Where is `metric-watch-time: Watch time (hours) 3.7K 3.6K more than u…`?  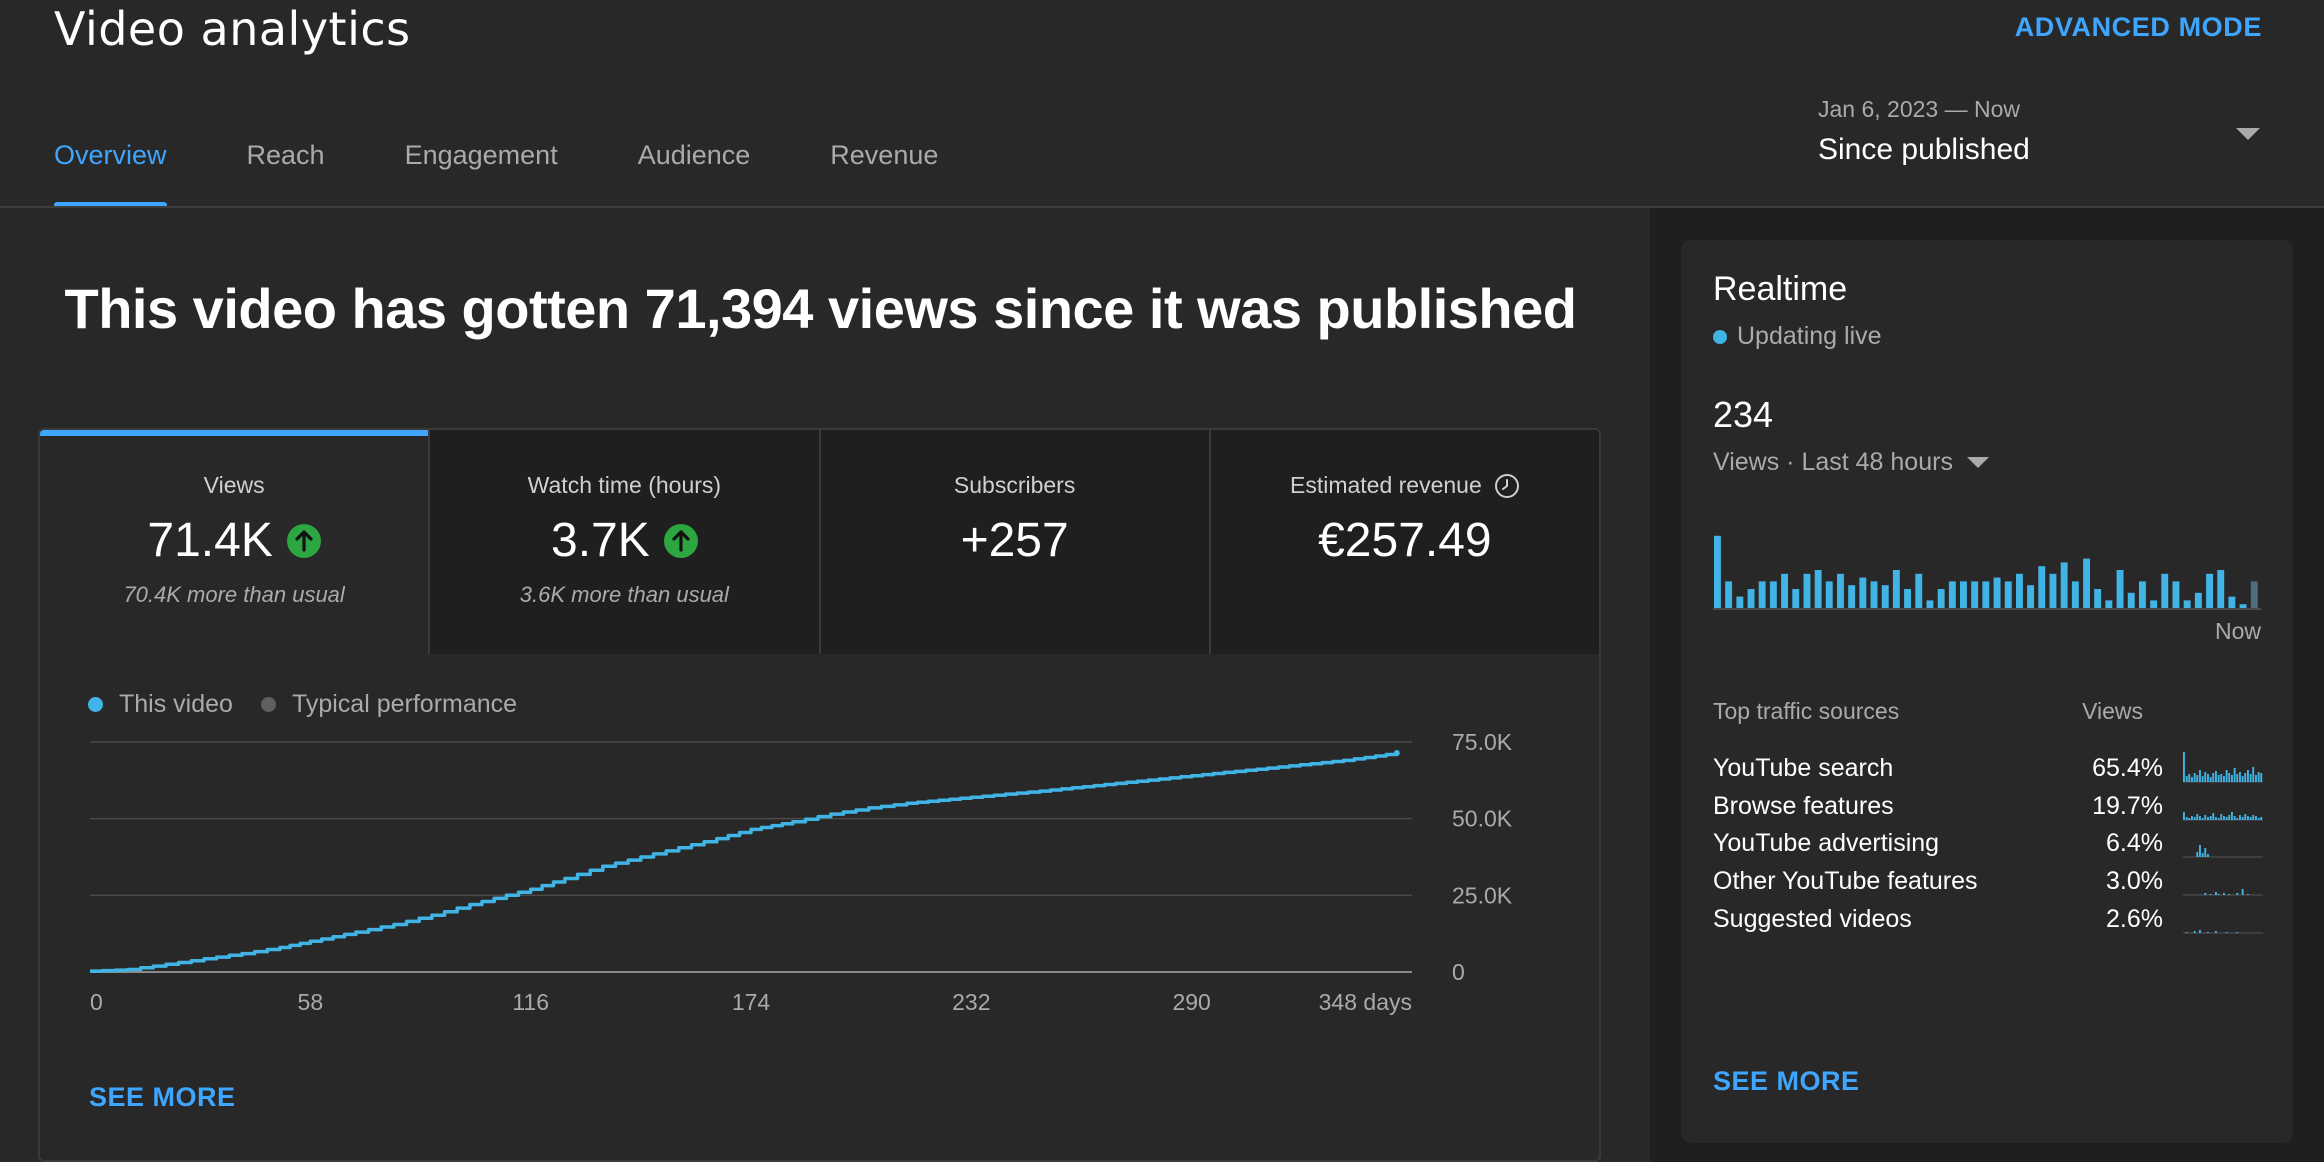 metric-watch-time: Watch time (hours) 3.7K 3.6K more than u… is located at coordinates (625, 542).